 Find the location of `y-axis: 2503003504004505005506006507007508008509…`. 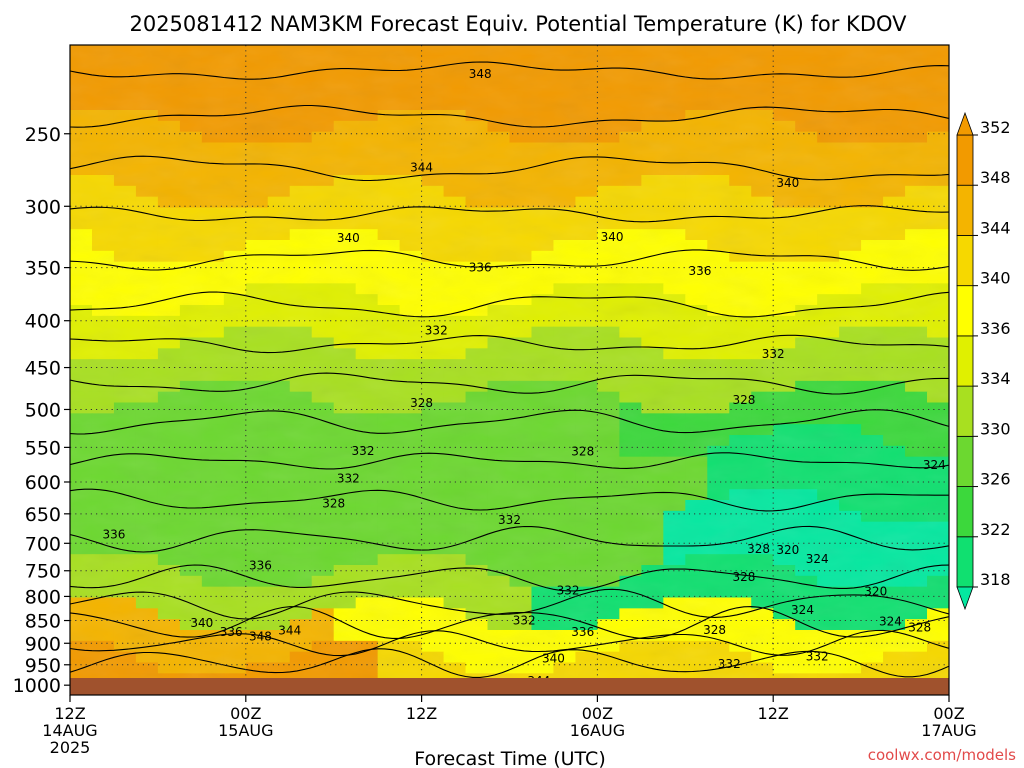

y-axis: 2503003504004505005506006507007508008509… is located at coordinates (41, 410).